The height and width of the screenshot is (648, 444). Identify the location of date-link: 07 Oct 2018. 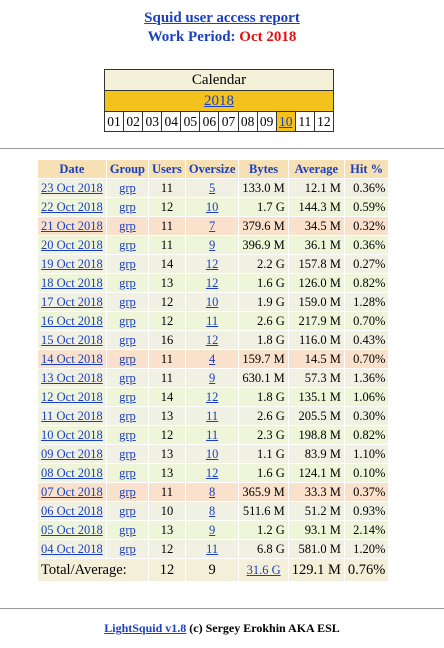
(72, 491).